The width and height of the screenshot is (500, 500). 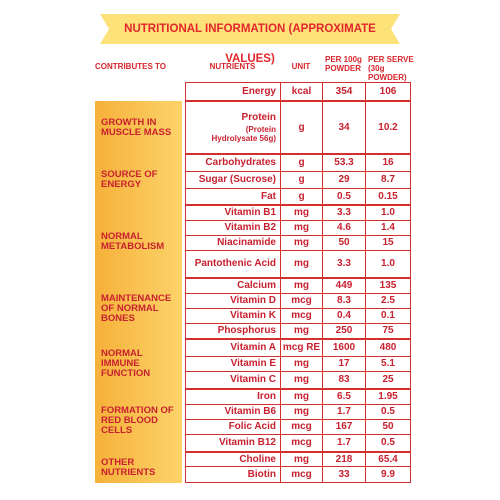 What do you see at coordinates (129, 179) in the screenshot?
I see `group-label: SOURCE OF ENERGY` at bounding box center [129, 179].